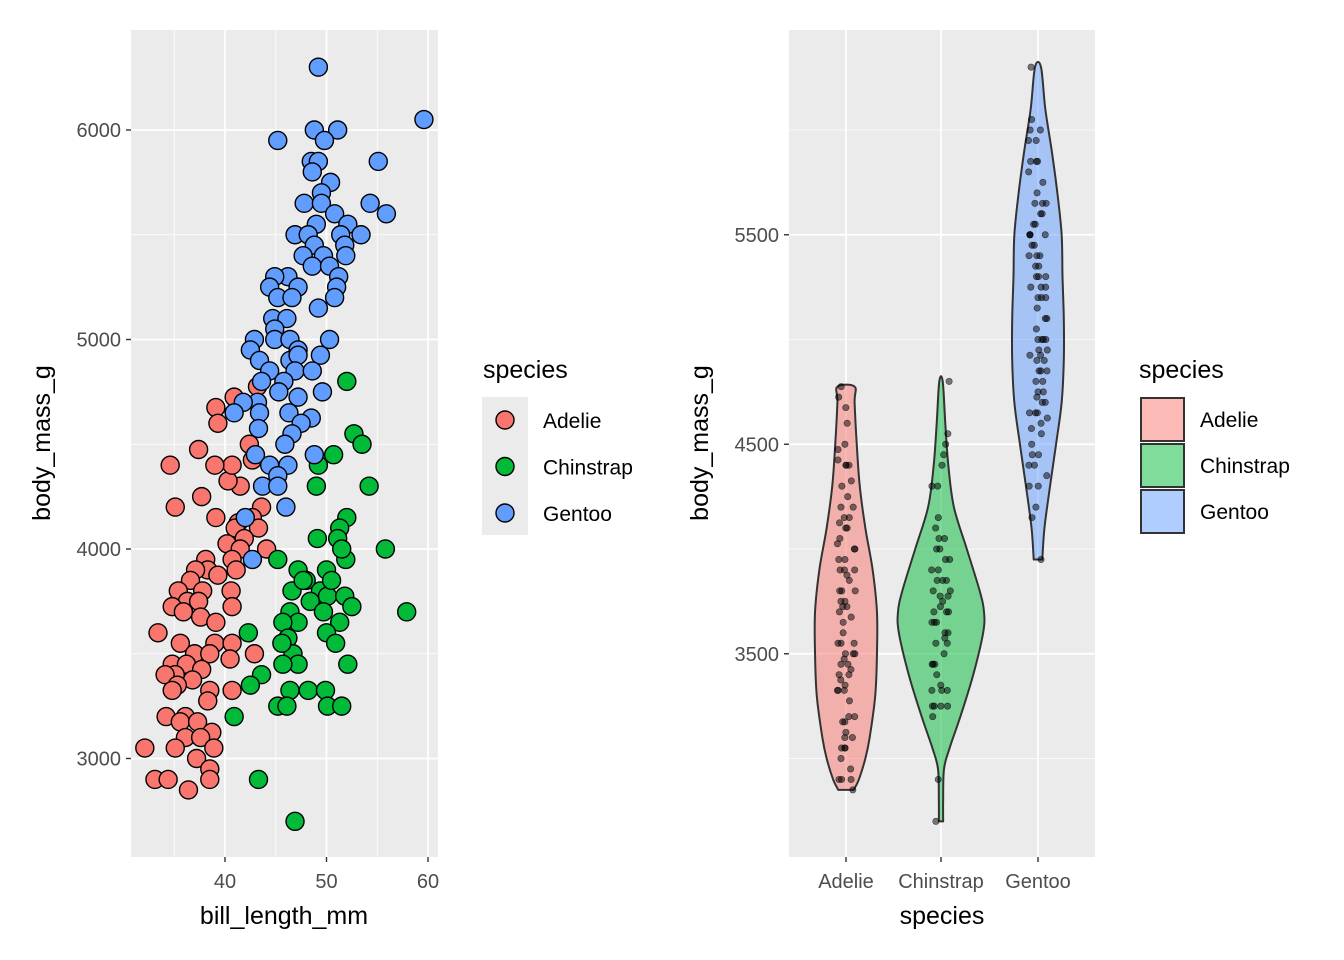 The width and height of the screenshot is (1344, 960). What do you see at coordinates (846, 587) in the screenshot?
I see `violin-adelie` at bounding box center [846, 587].